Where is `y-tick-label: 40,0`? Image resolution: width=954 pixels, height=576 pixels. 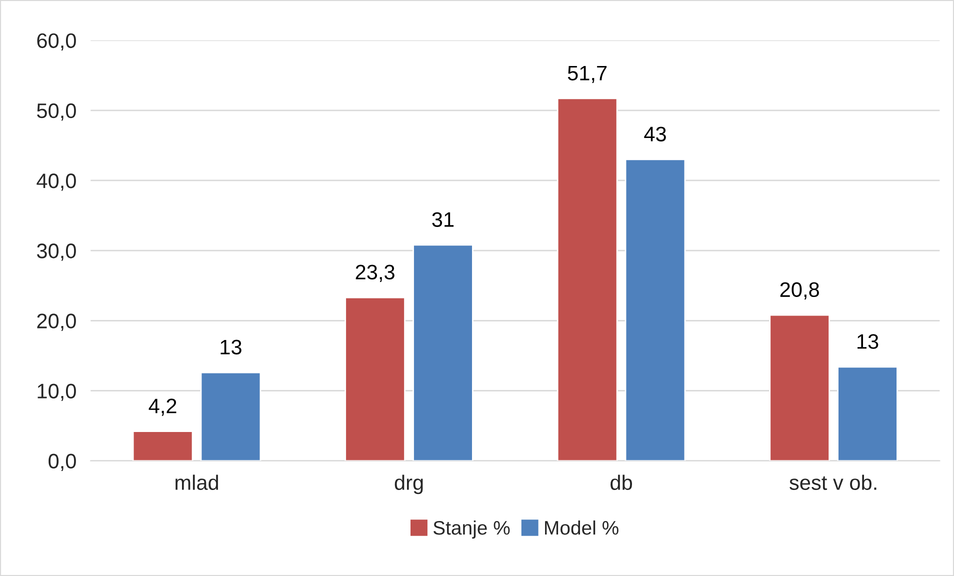 y-tick-label: 40,0 is located at coordinates (56, 182).